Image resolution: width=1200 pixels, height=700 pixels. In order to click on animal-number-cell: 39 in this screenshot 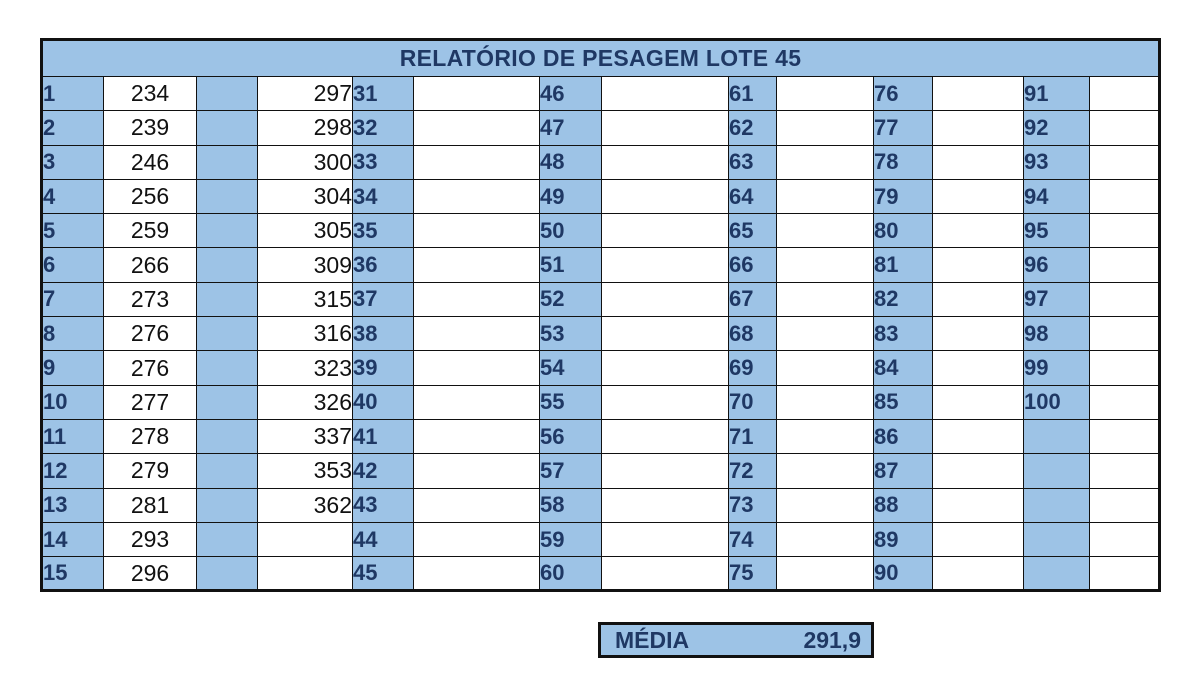, I will do `click(383, 368)`.